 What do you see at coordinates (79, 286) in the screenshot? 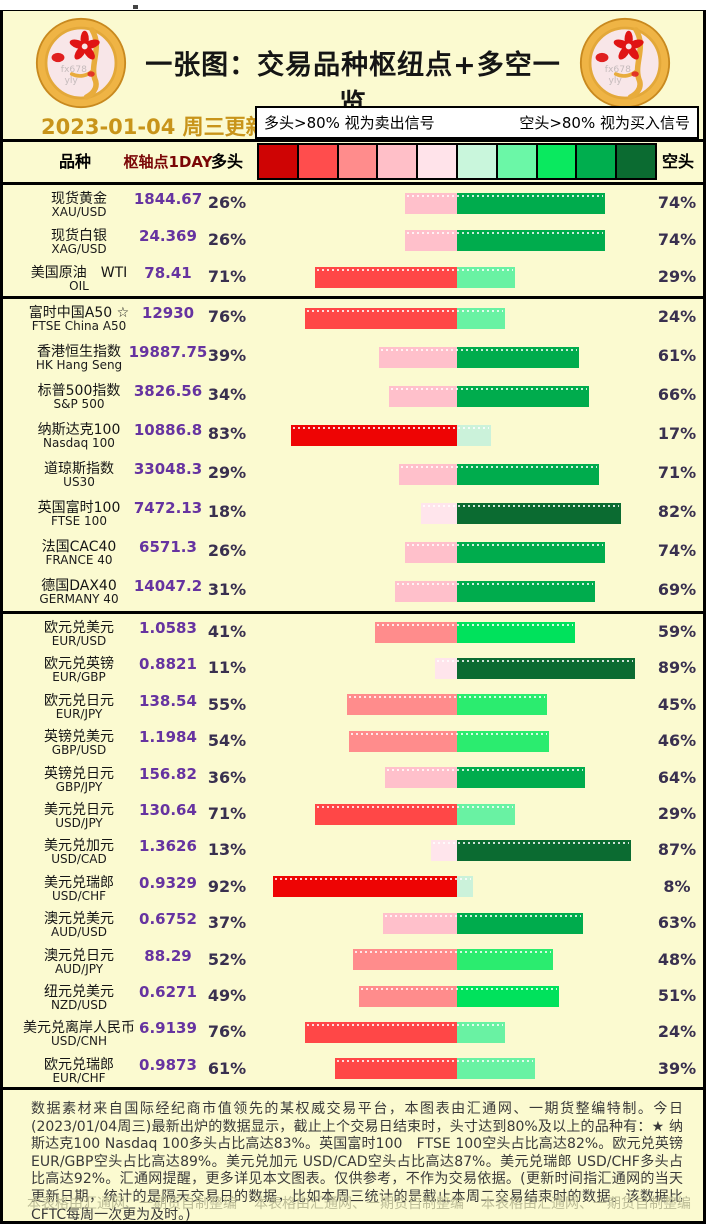
I see `instrument-symbol: OIL` at bounding box center [79, 286].